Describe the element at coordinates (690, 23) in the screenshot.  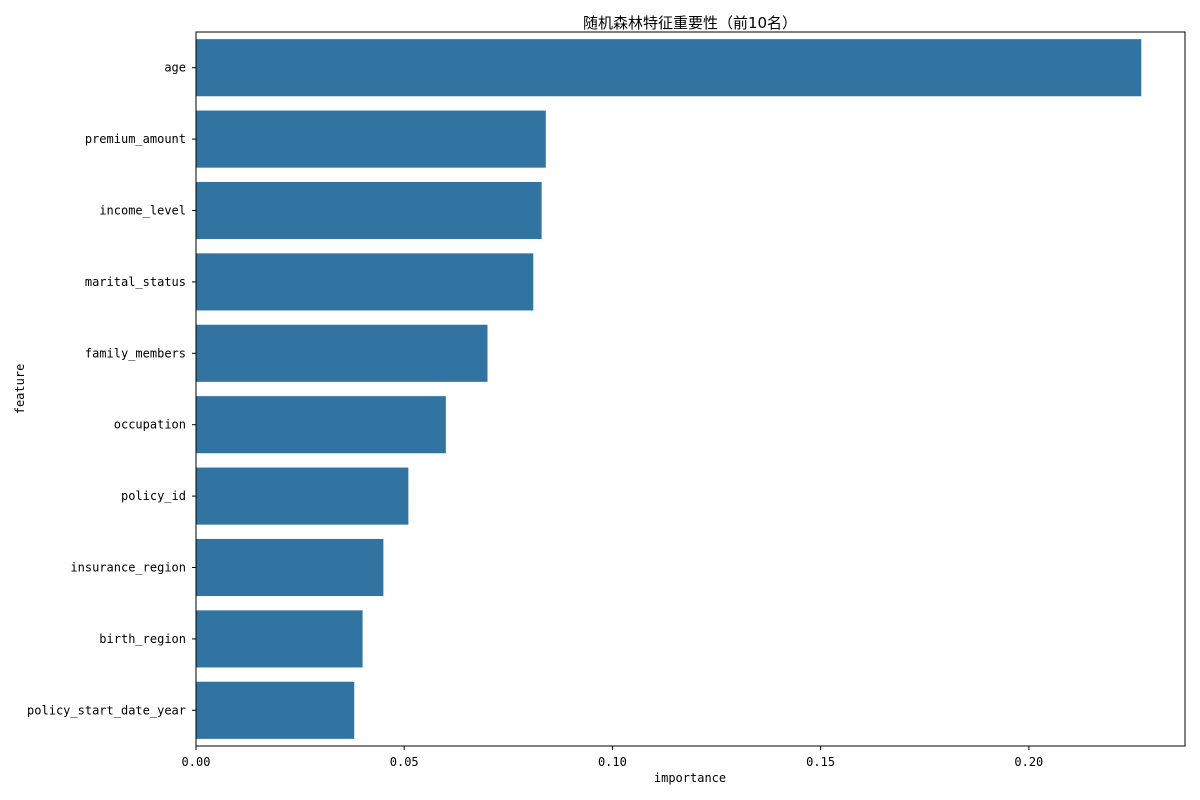
I see `chart-title: 随机森林特征重要性（前10名）` at that location.